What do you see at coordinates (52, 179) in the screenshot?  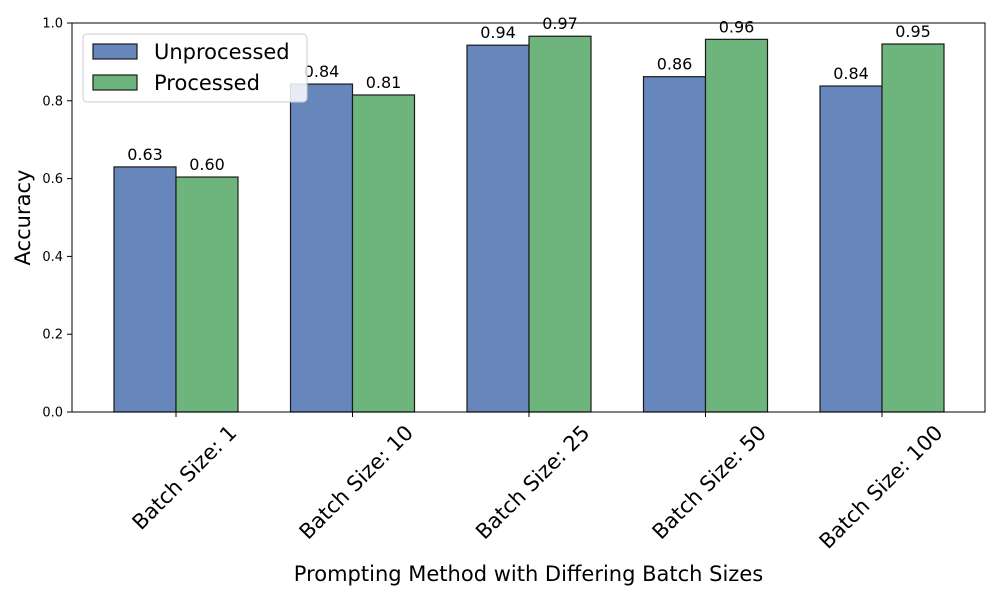 I see `y-tick-label: 0.6` at bounding box center [52, 179].